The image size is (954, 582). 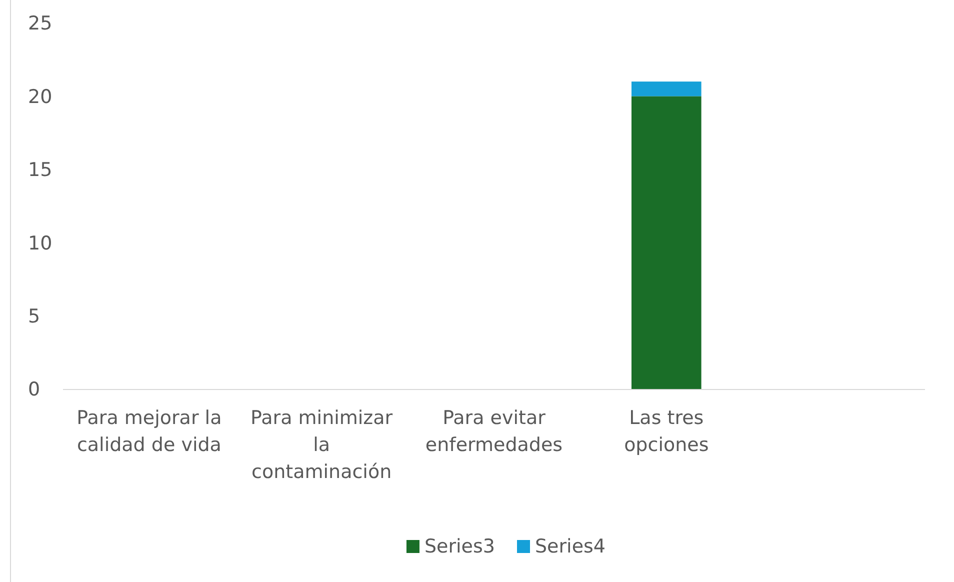 What do you see at coordinates (40, 97) in the screenshot?
I see `y-tick-label: 20` at bounding box center [40, 97].